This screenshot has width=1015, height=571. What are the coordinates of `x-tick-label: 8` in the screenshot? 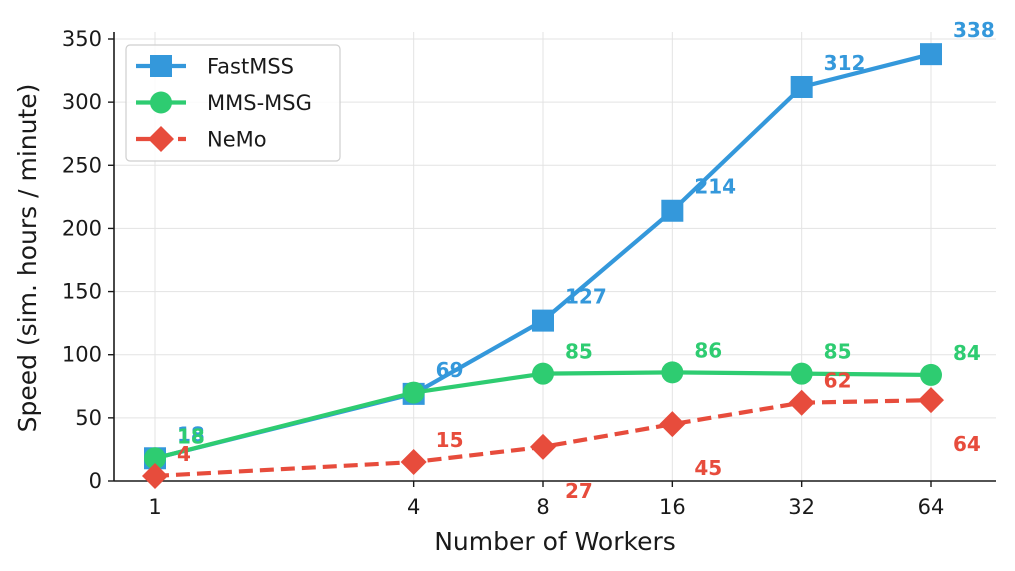 It's located at (542, 507).